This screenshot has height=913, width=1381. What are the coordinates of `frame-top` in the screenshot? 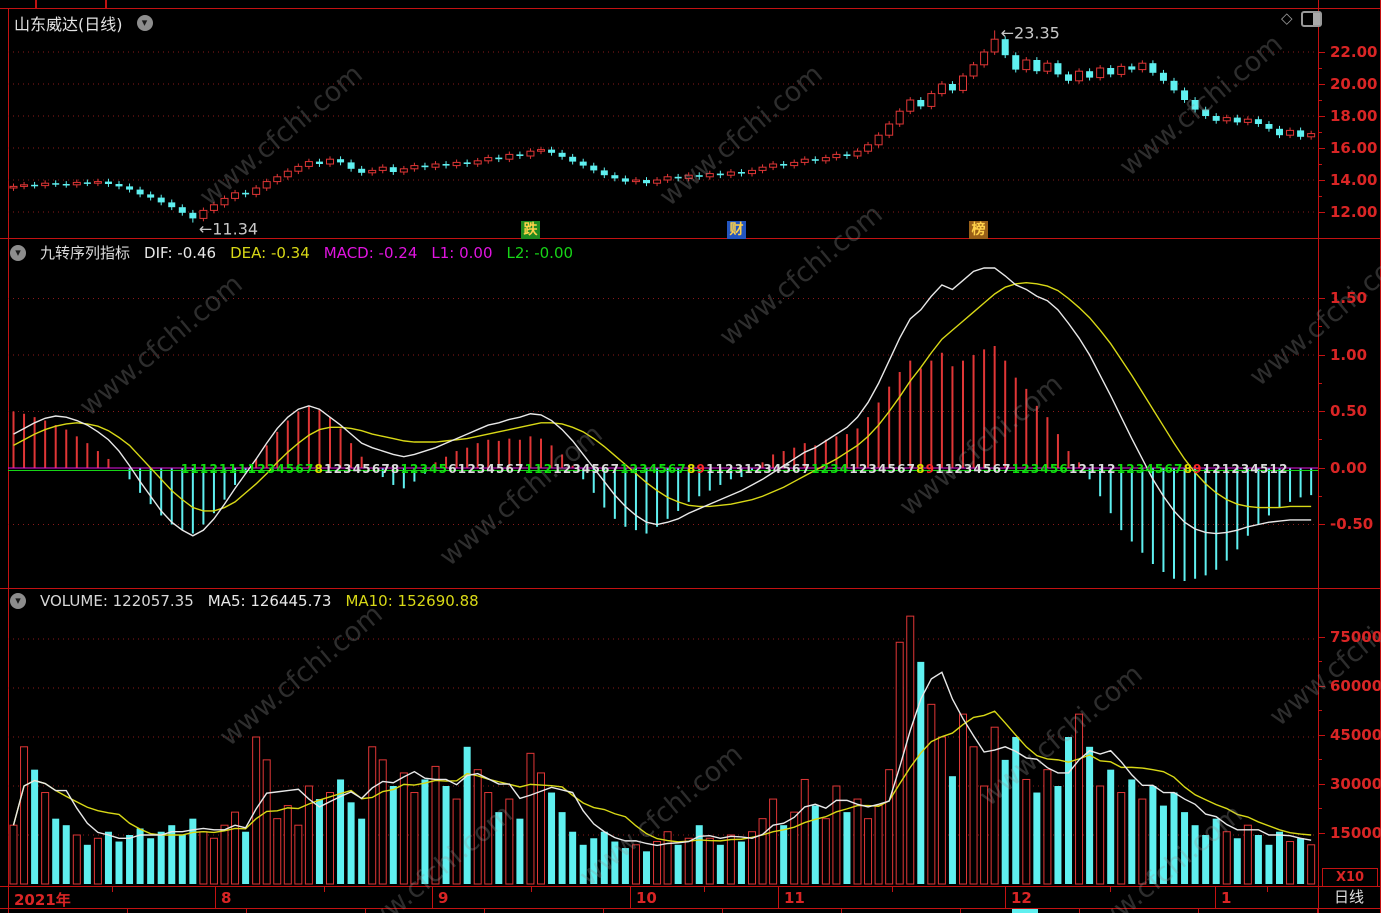 It's located at (690, 8).